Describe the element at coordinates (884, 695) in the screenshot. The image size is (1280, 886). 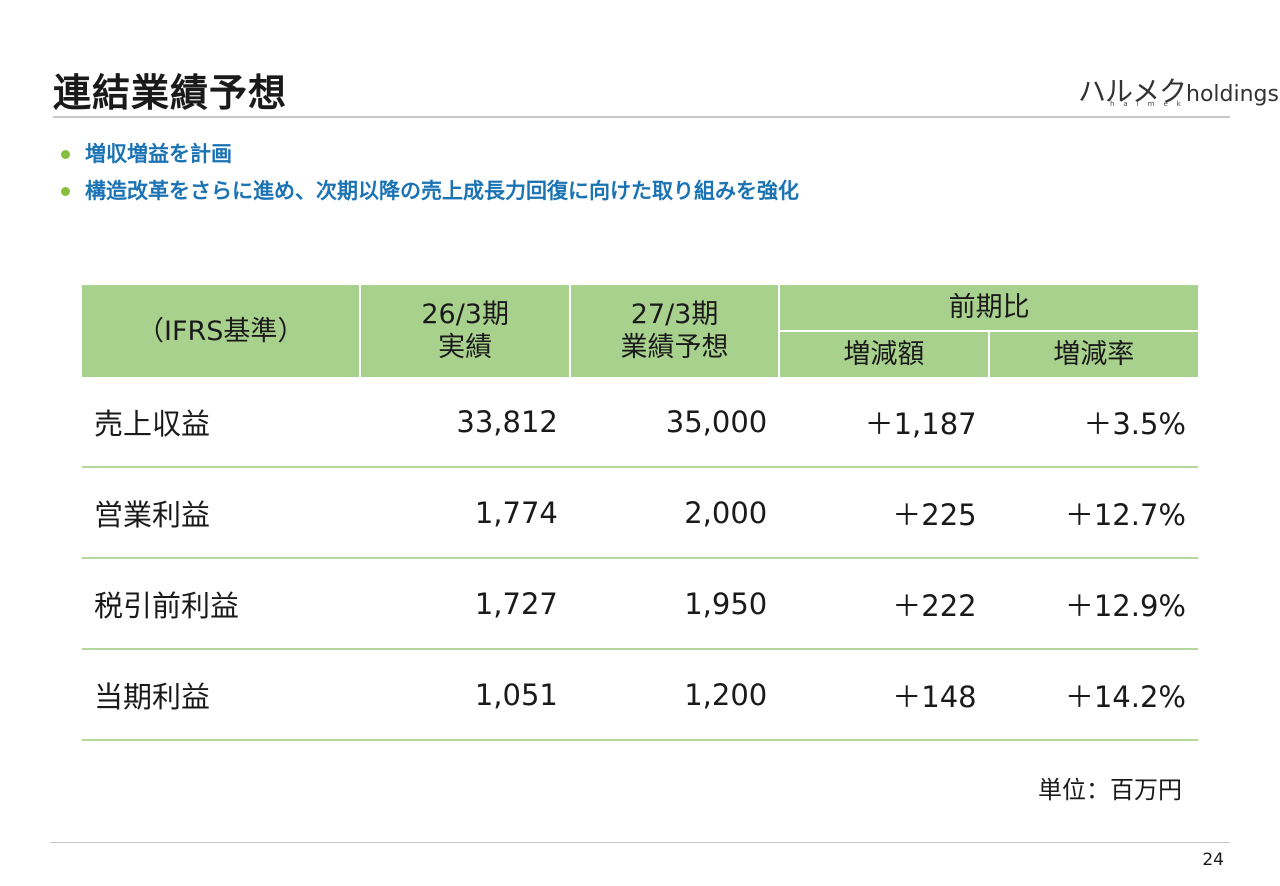
I see `cell-diff: ＋148` at that location.